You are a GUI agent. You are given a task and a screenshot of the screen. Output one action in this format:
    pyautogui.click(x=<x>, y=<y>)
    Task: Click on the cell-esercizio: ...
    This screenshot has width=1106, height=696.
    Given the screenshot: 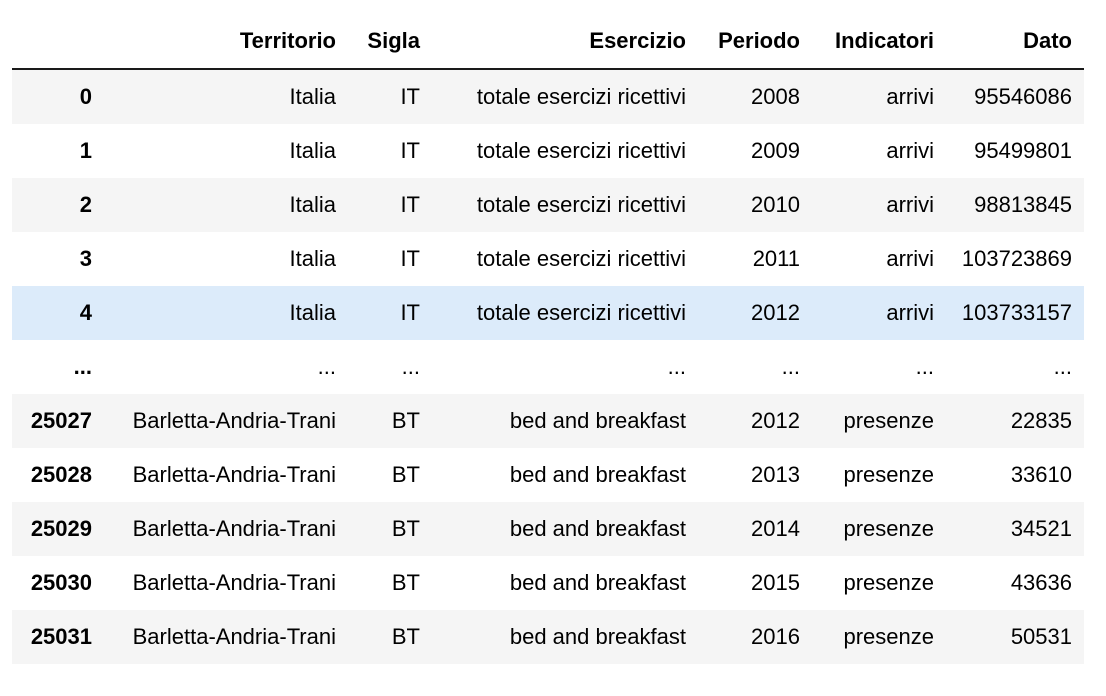 What is the action you would take?
    pyautogui.click(x=676, y=366)
    